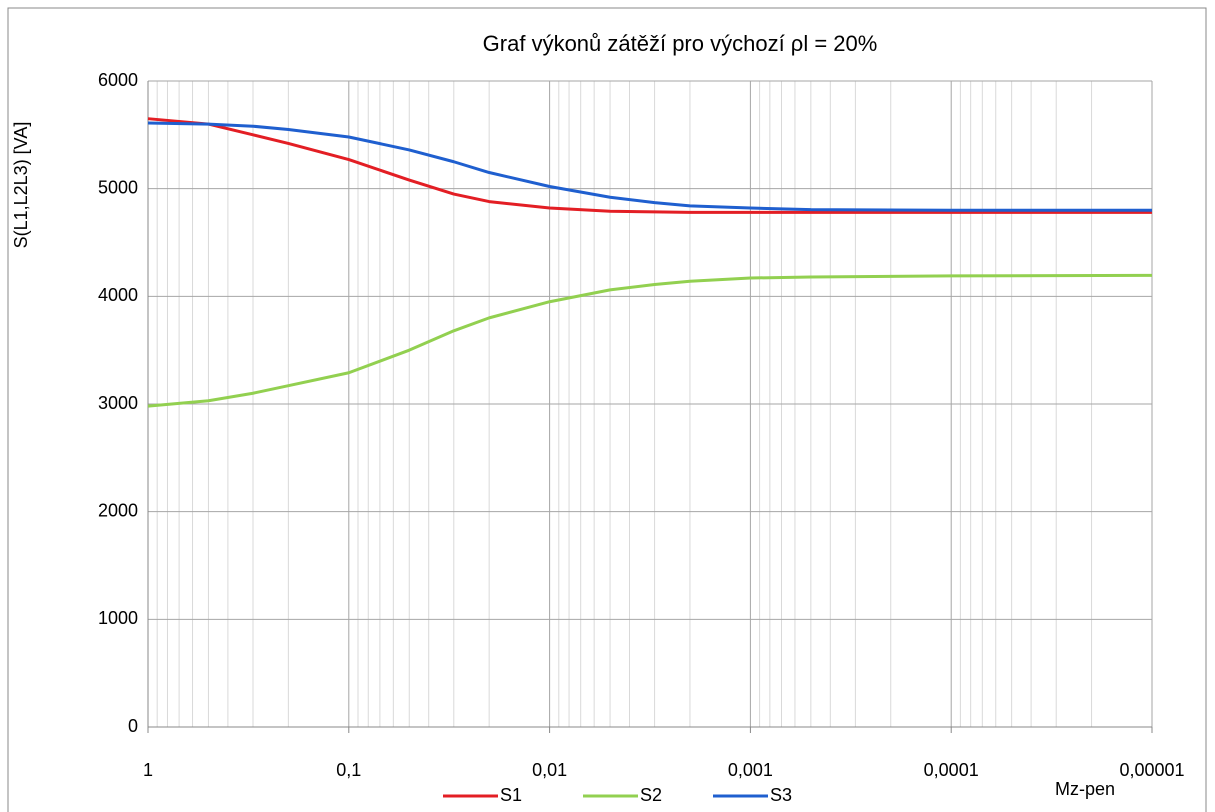  What do you see at coordinates (750, 770) in the screenshot?
I see `x-tick-label: 0,001` at bounding box center [750, 770].